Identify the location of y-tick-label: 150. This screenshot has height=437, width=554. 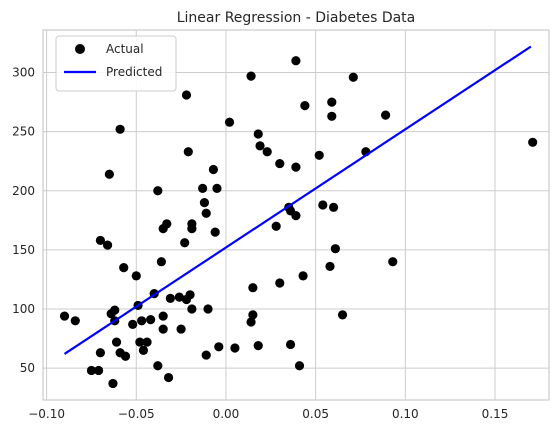
(23, 250).